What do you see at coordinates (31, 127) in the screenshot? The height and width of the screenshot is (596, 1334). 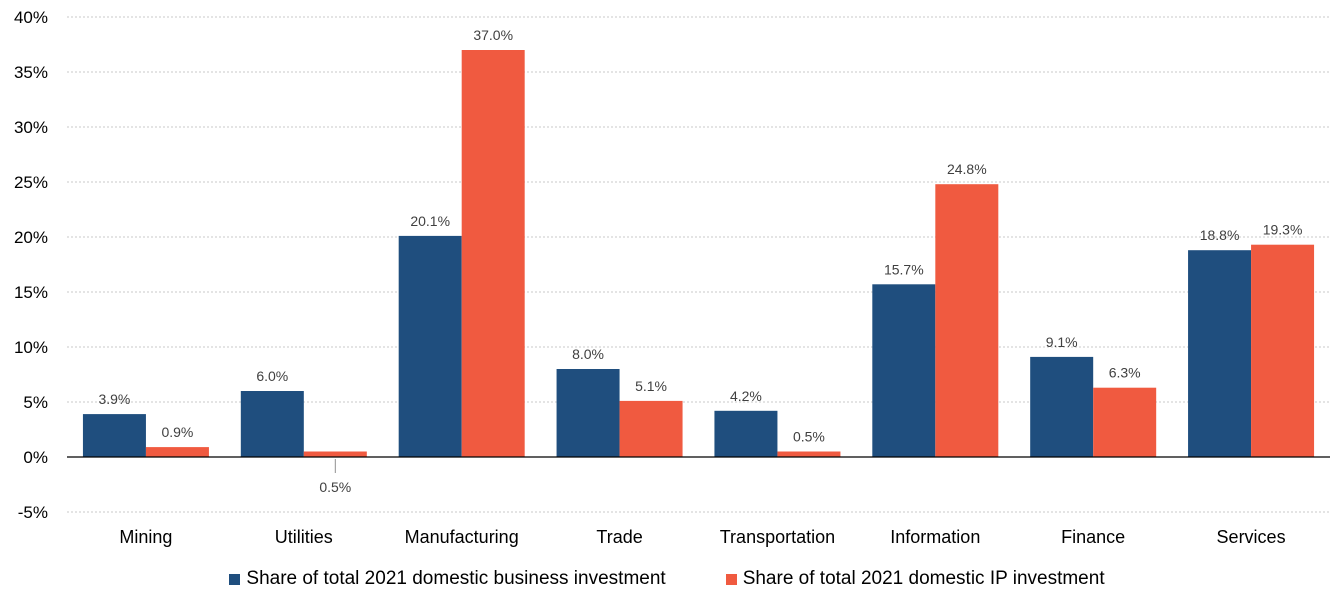 I see `y-tick-label: 30%` at bounding box center [31, 127].